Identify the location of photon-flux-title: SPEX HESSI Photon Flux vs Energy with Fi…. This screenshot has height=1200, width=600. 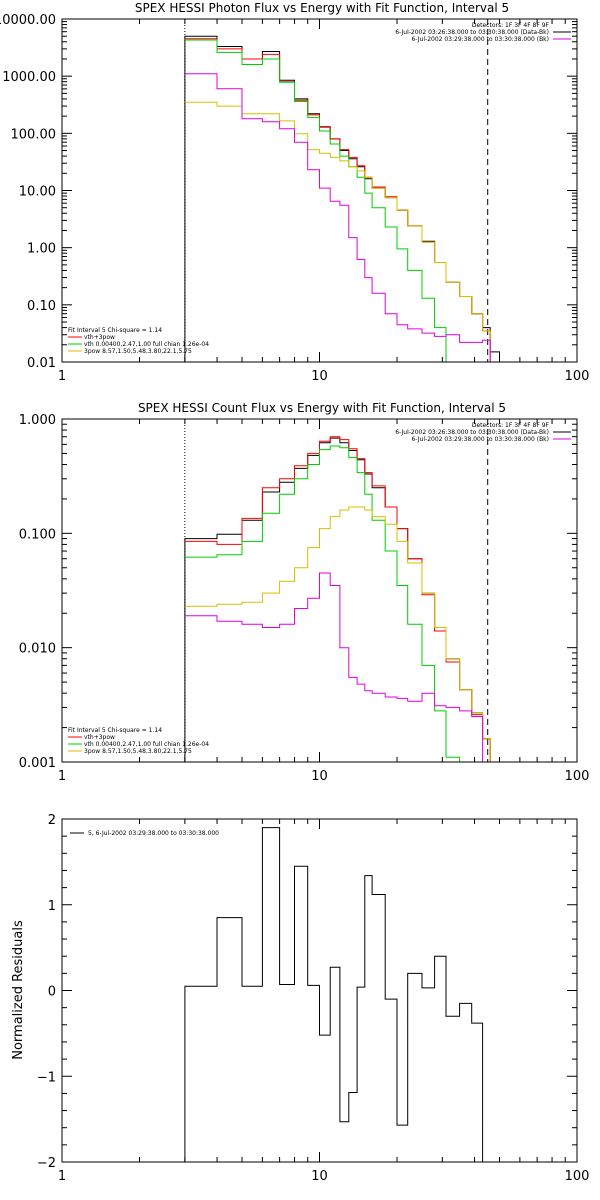
(322, 8).